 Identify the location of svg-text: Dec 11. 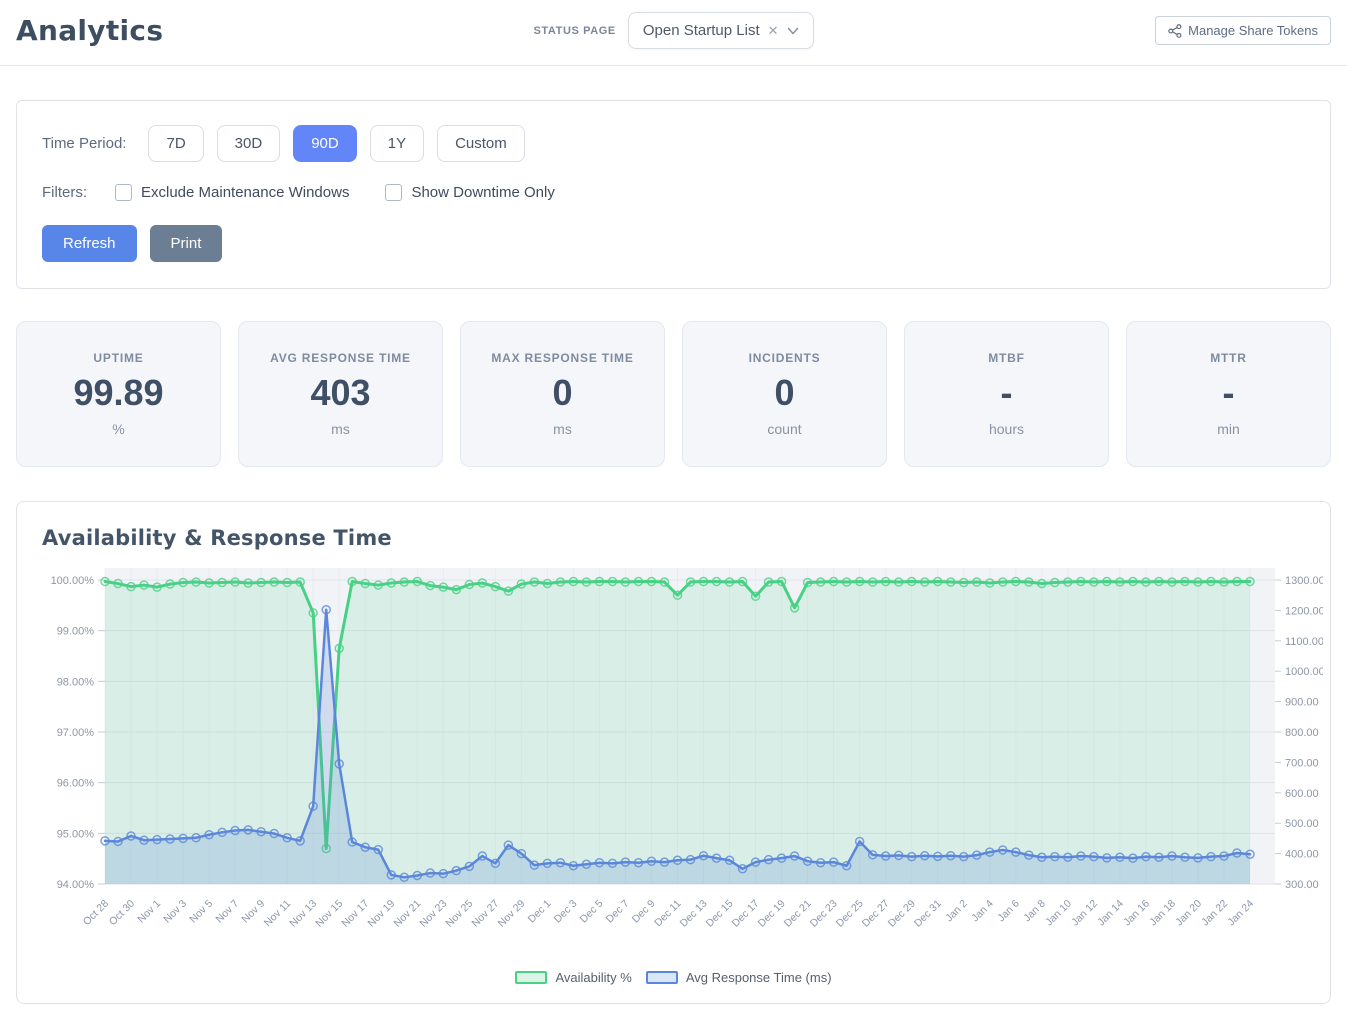
(668, 914).